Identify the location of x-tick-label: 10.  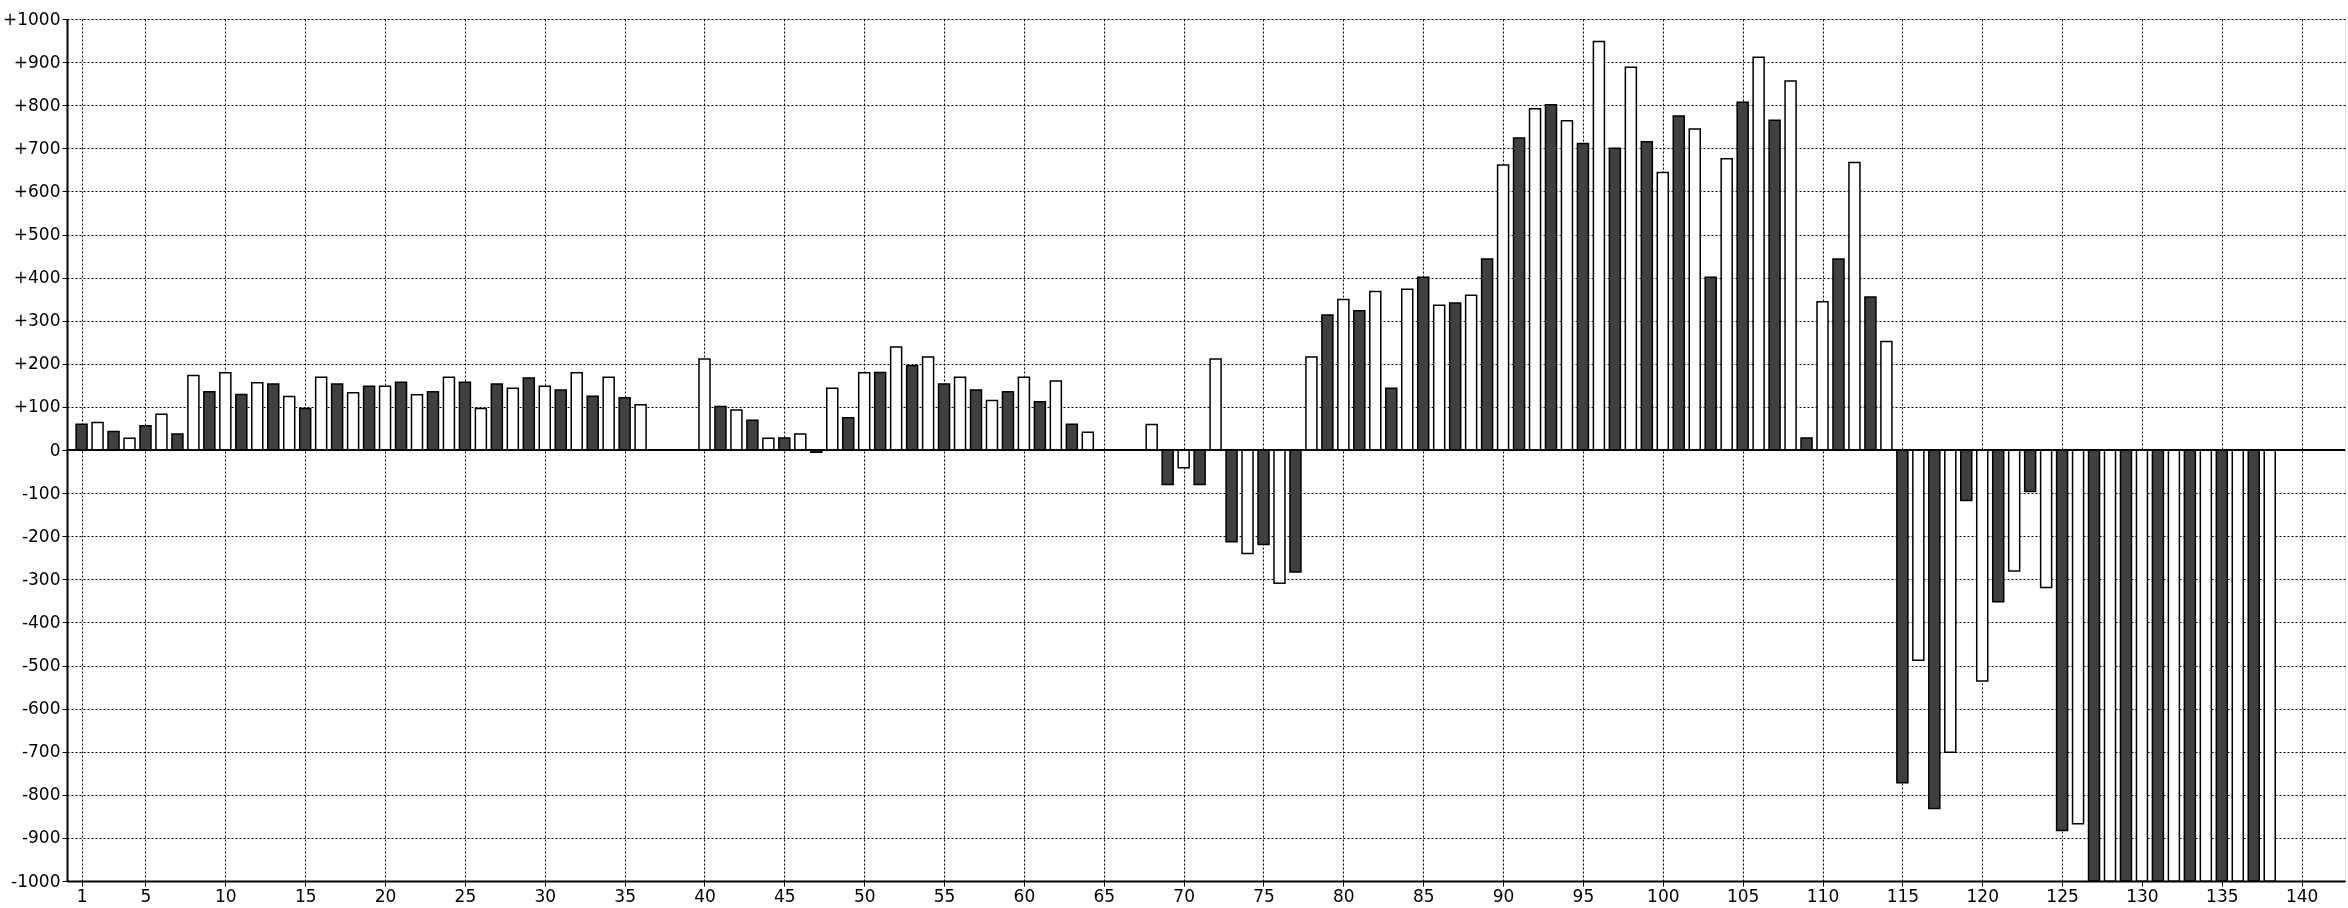
(226, 895).